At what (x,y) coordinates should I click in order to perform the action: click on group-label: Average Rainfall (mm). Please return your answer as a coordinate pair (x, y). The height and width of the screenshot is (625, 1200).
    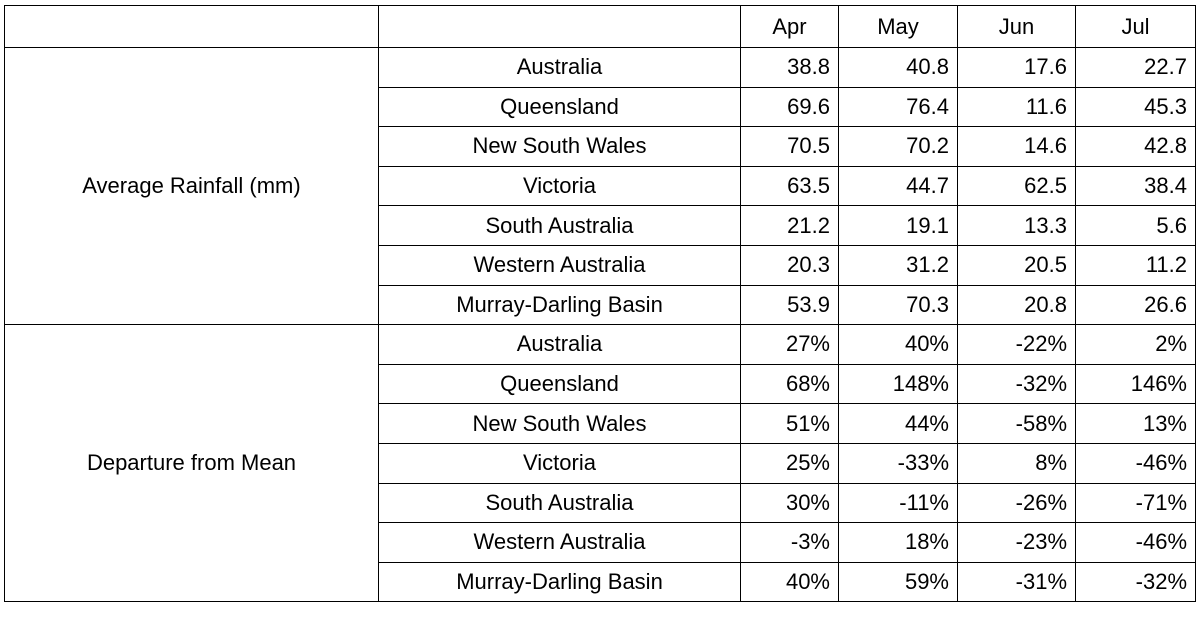
    Looking at the image, I should click on (191, 186).